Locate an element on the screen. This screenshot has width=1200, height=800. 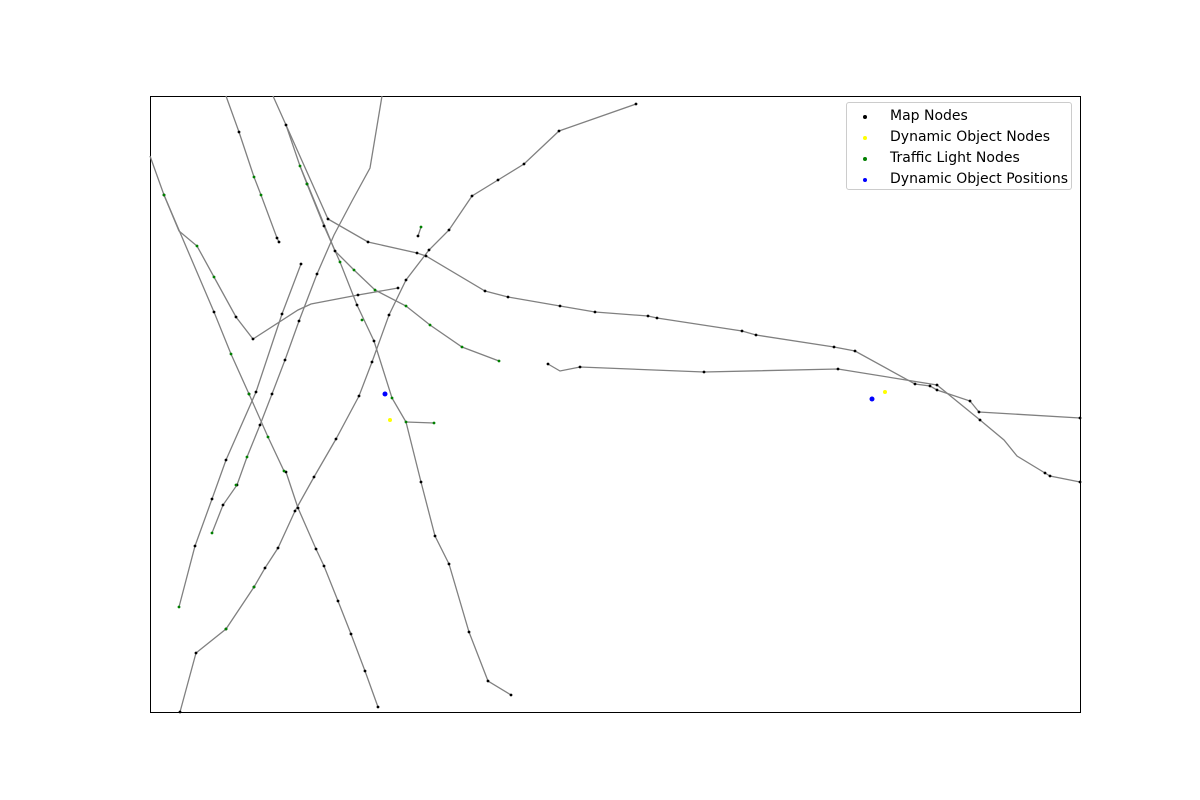
legend-marker-dynamic-object-positions is located at coordinates (865, 180).